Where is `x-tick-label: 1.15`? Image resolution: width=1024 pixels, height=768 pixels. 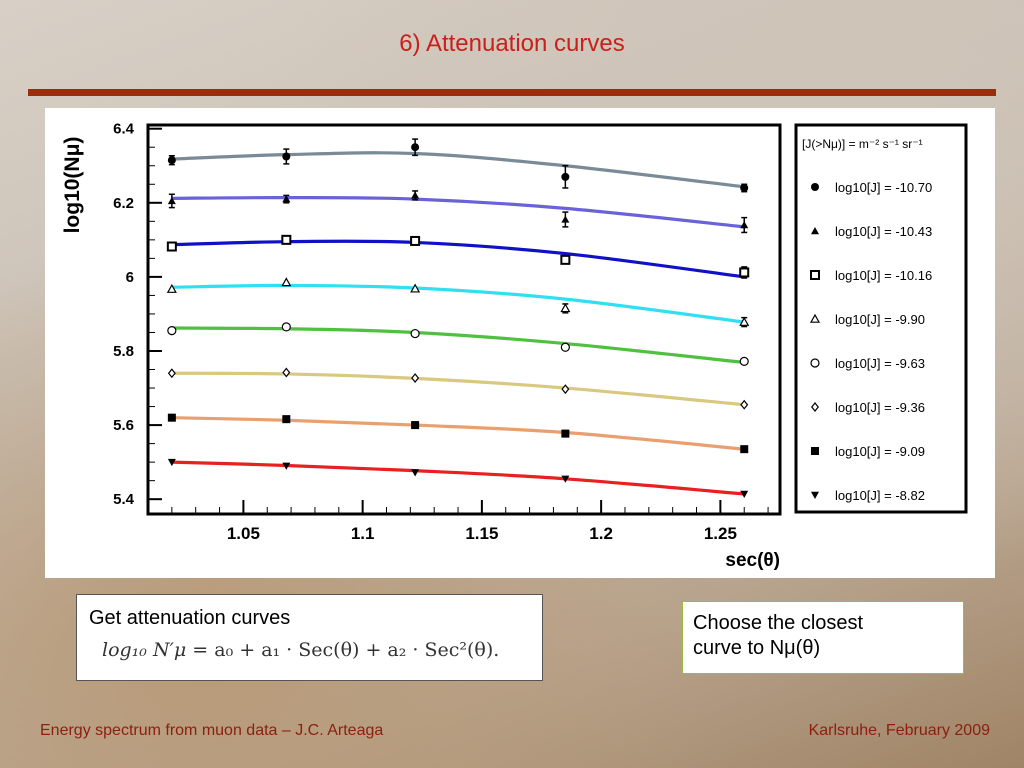 x-tick-label: 1.15 is located at coordinates (481, 533).